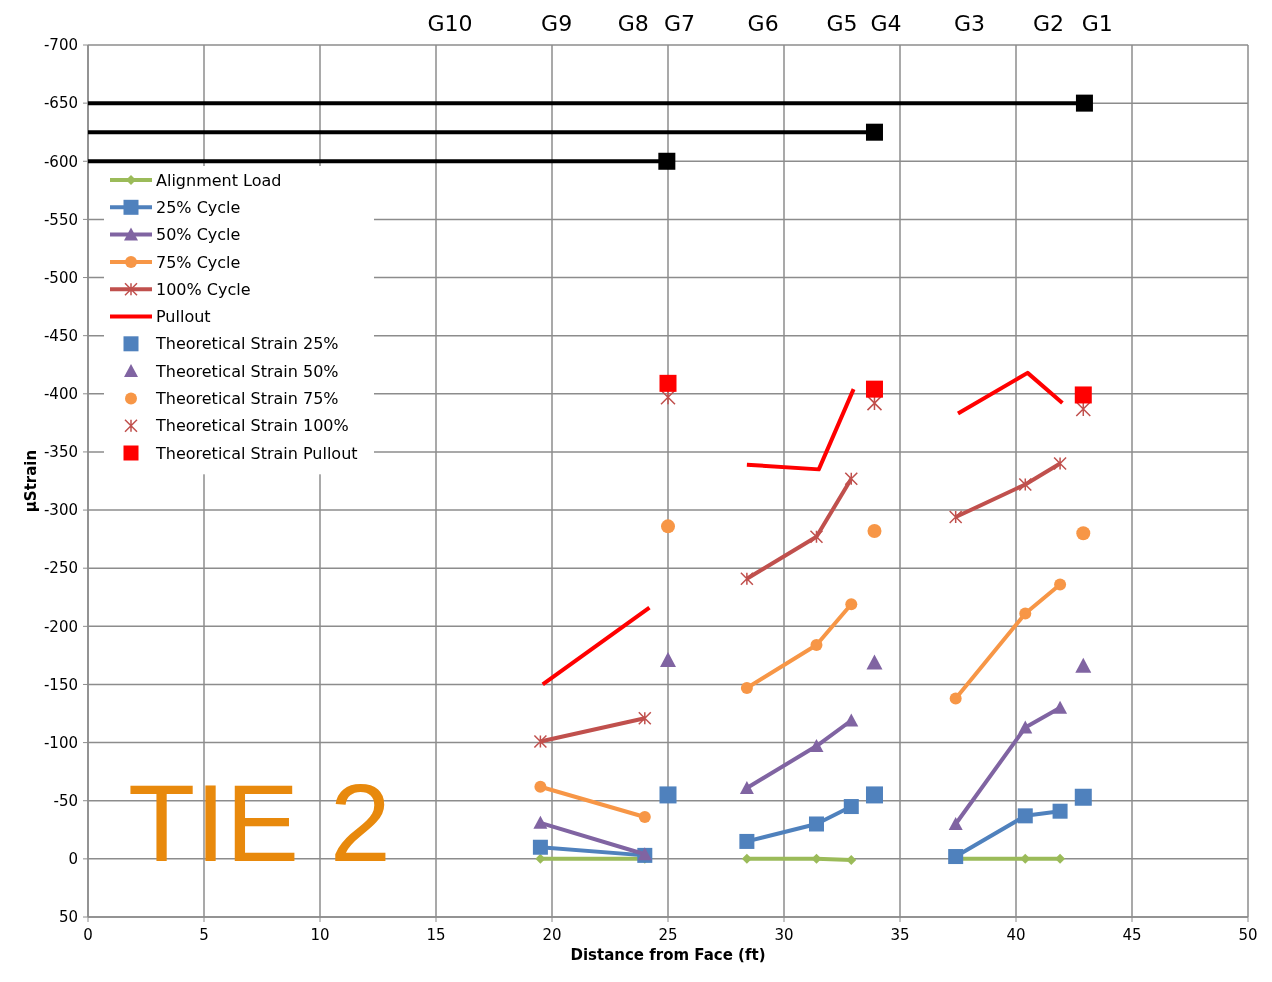  What do you see at coordinates (1048, 23) in the screenshot?
I see `text: G2` at bounding box center [1048, 23].